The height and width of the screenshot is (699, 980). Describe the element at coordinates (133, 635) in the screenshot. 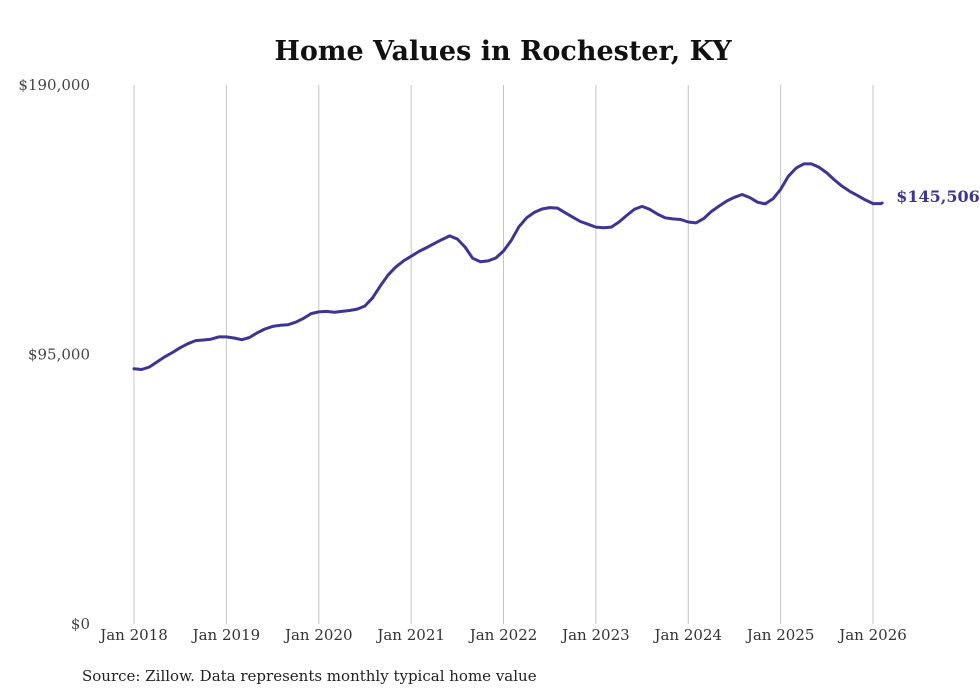

I see `x-tick-label: Jan 2018` at that location.